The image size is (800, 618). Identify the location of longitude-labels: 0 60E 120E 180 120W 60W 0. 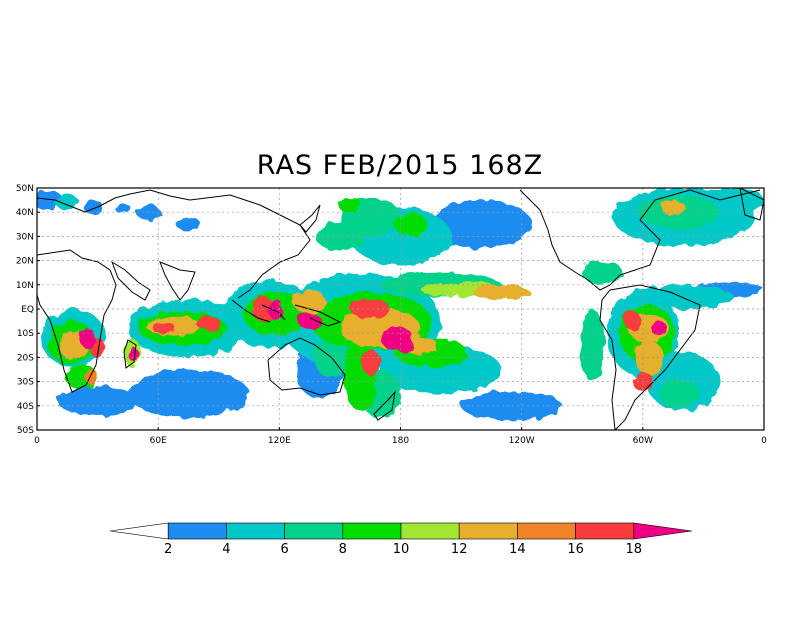
(400, 436).